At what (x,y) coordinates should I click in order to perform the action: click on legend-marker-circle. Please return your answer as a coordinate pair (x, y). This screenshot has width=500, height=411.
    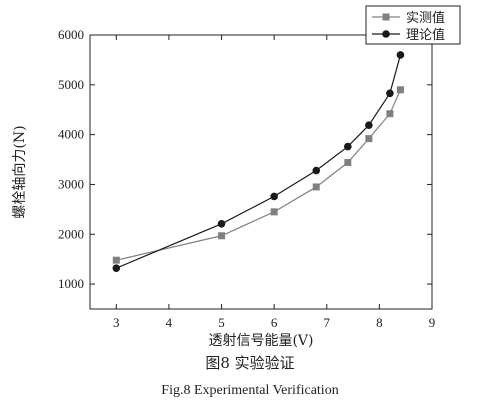
    Looking at the image, I should click on (386, 34).